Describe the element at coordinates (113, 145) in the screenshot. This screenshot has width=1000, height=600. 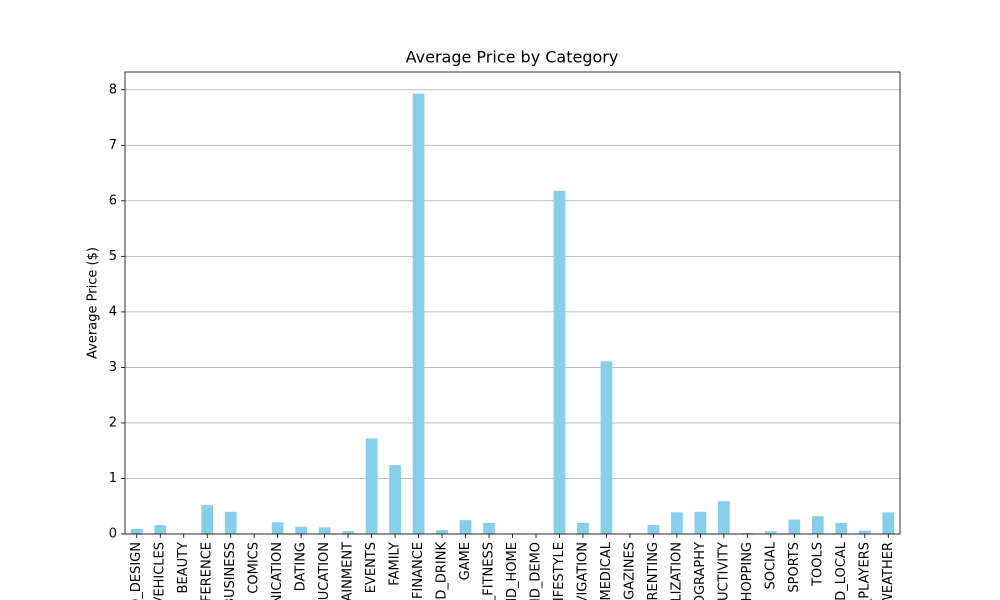
I see `y-tick-label: 7` at that location.